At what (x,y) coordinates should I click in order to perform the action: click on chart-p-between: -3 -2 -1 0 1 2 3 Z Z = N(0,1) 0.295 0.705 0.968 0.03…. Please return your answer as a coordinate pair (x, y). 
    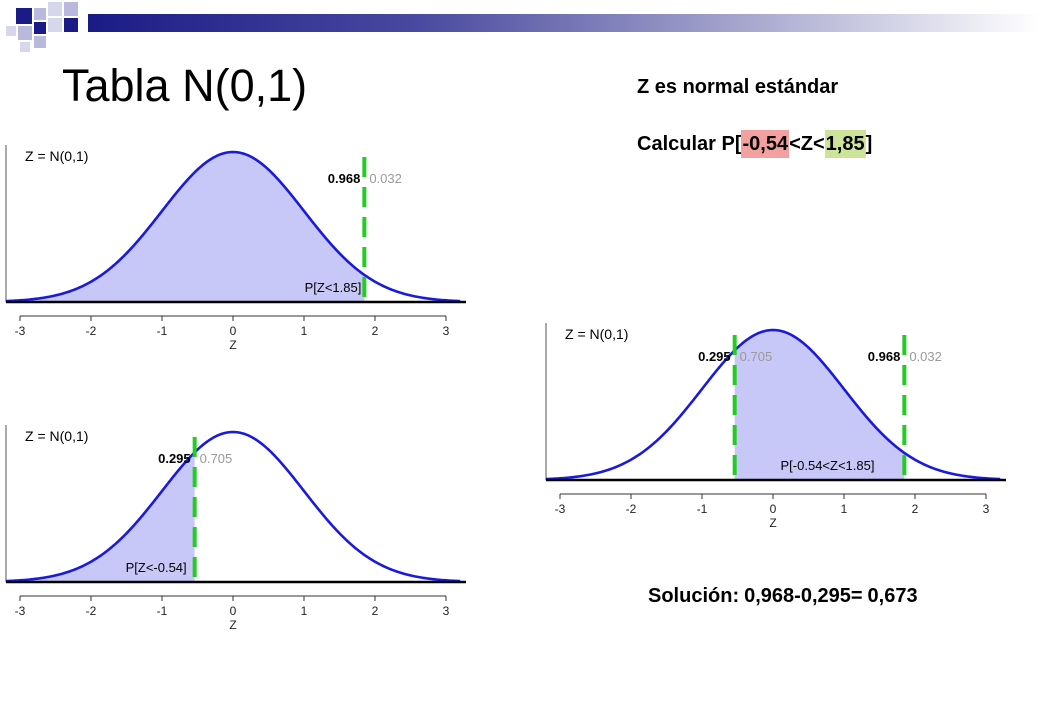
    Looking at the image, I should click on (775, 426).